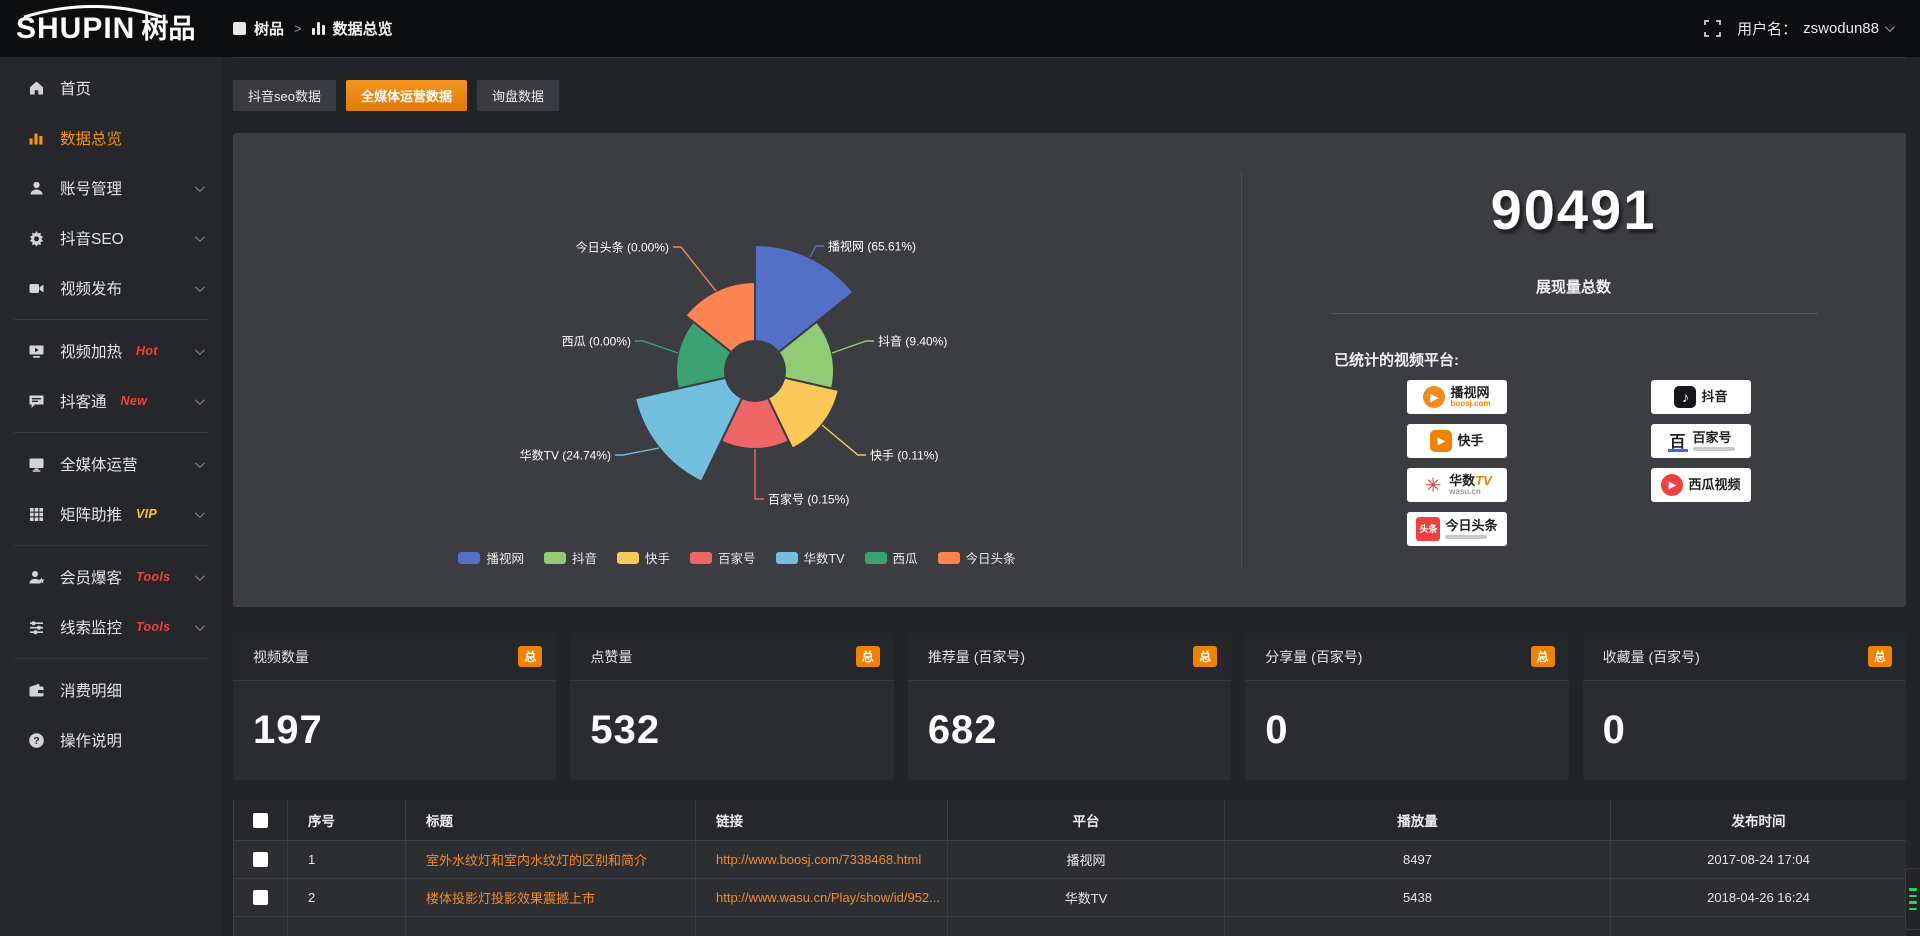 Image resolution: width=1920 pixels, height=936 pixels. What do you see at coordinates (111, 288) in the screenshot?
I see `sidebar-item-publish: 视频发布` at bounding box center [111, 288].